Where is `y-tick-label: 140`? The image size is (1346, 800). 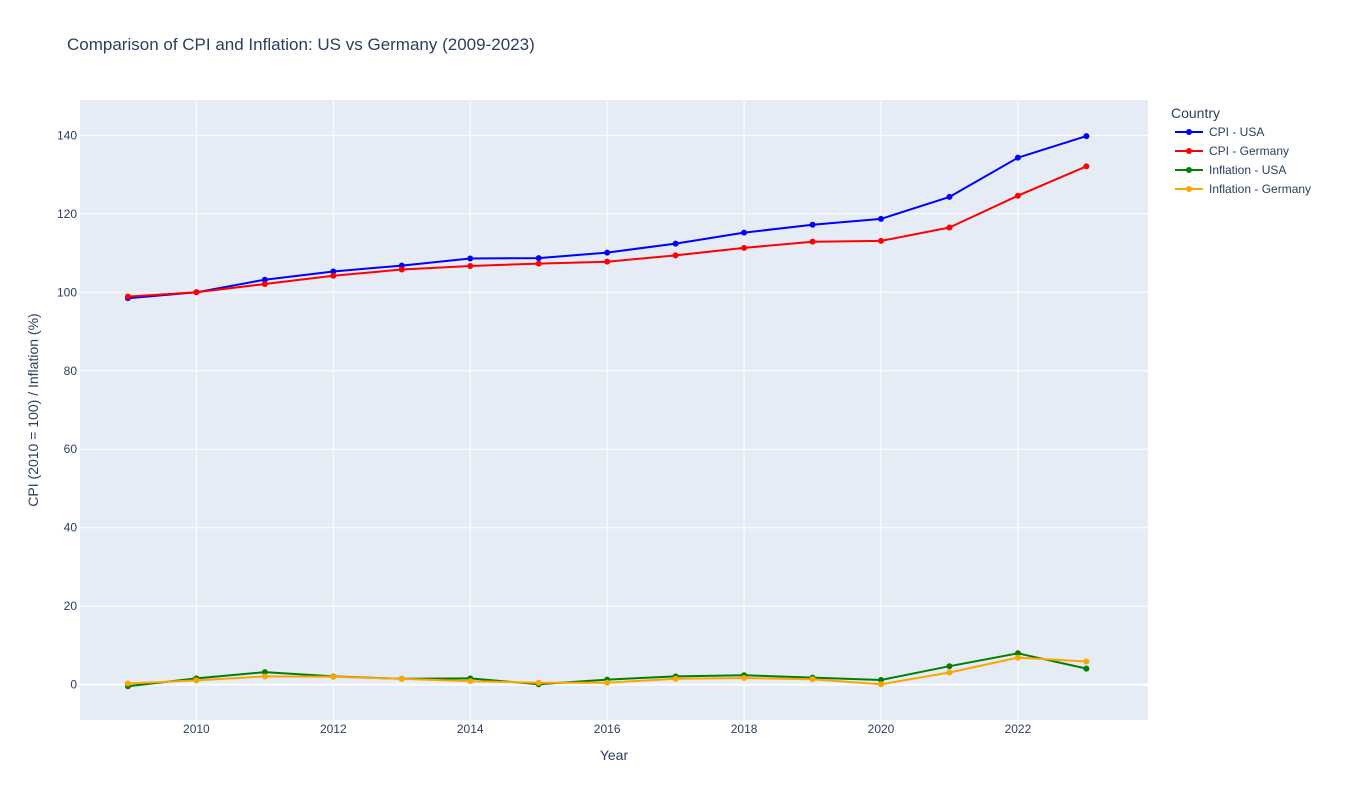
y-tick-label: 140 is located at coordinates (67, 135).